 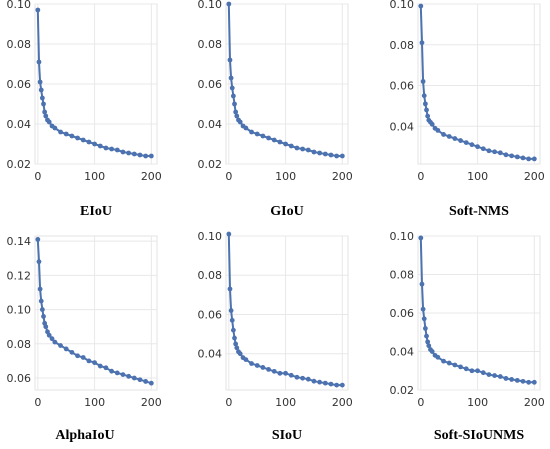 I want to click on chart-5: 0 100 200 0.02 0.04 0.06 0.08 0.10, so click(x=467, y=319).